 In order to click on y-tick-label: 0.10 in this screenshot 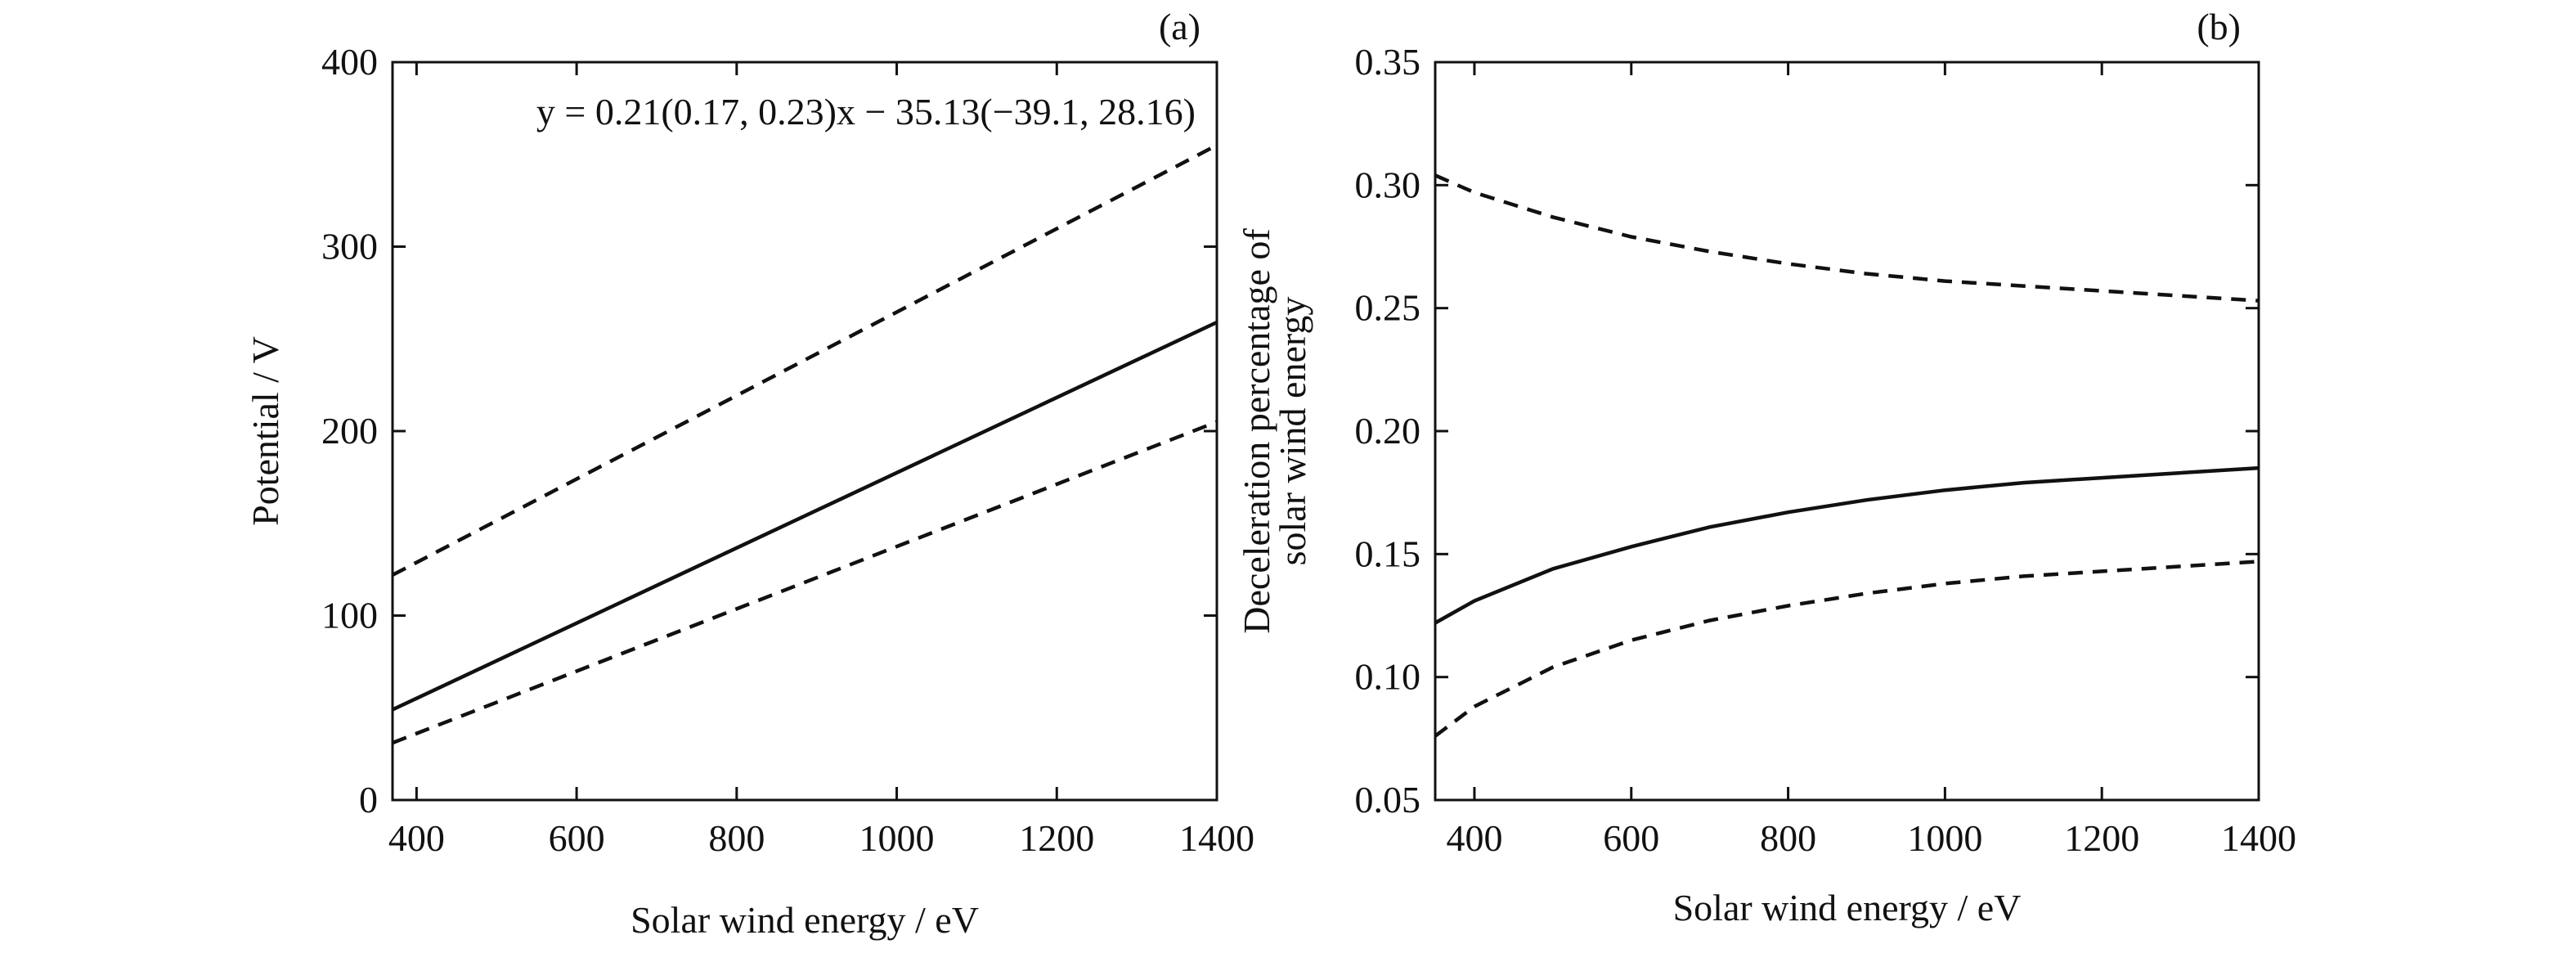, I will do `click(1388, 677)`.